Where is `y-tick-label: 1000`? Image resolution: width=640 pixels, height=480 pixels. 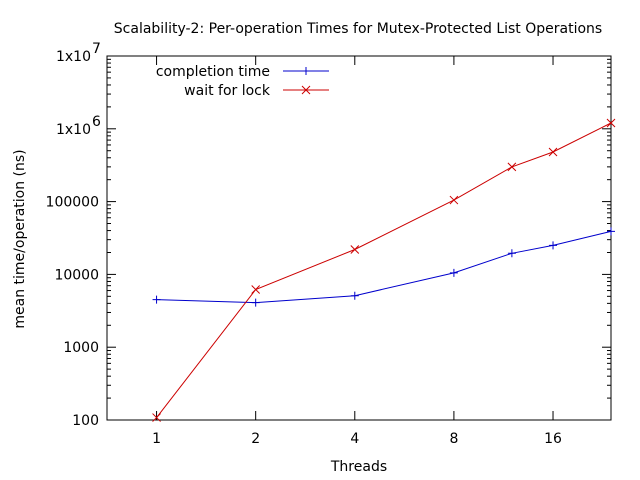 y-tick-label: 1000 is located at coordinates (81, 348).